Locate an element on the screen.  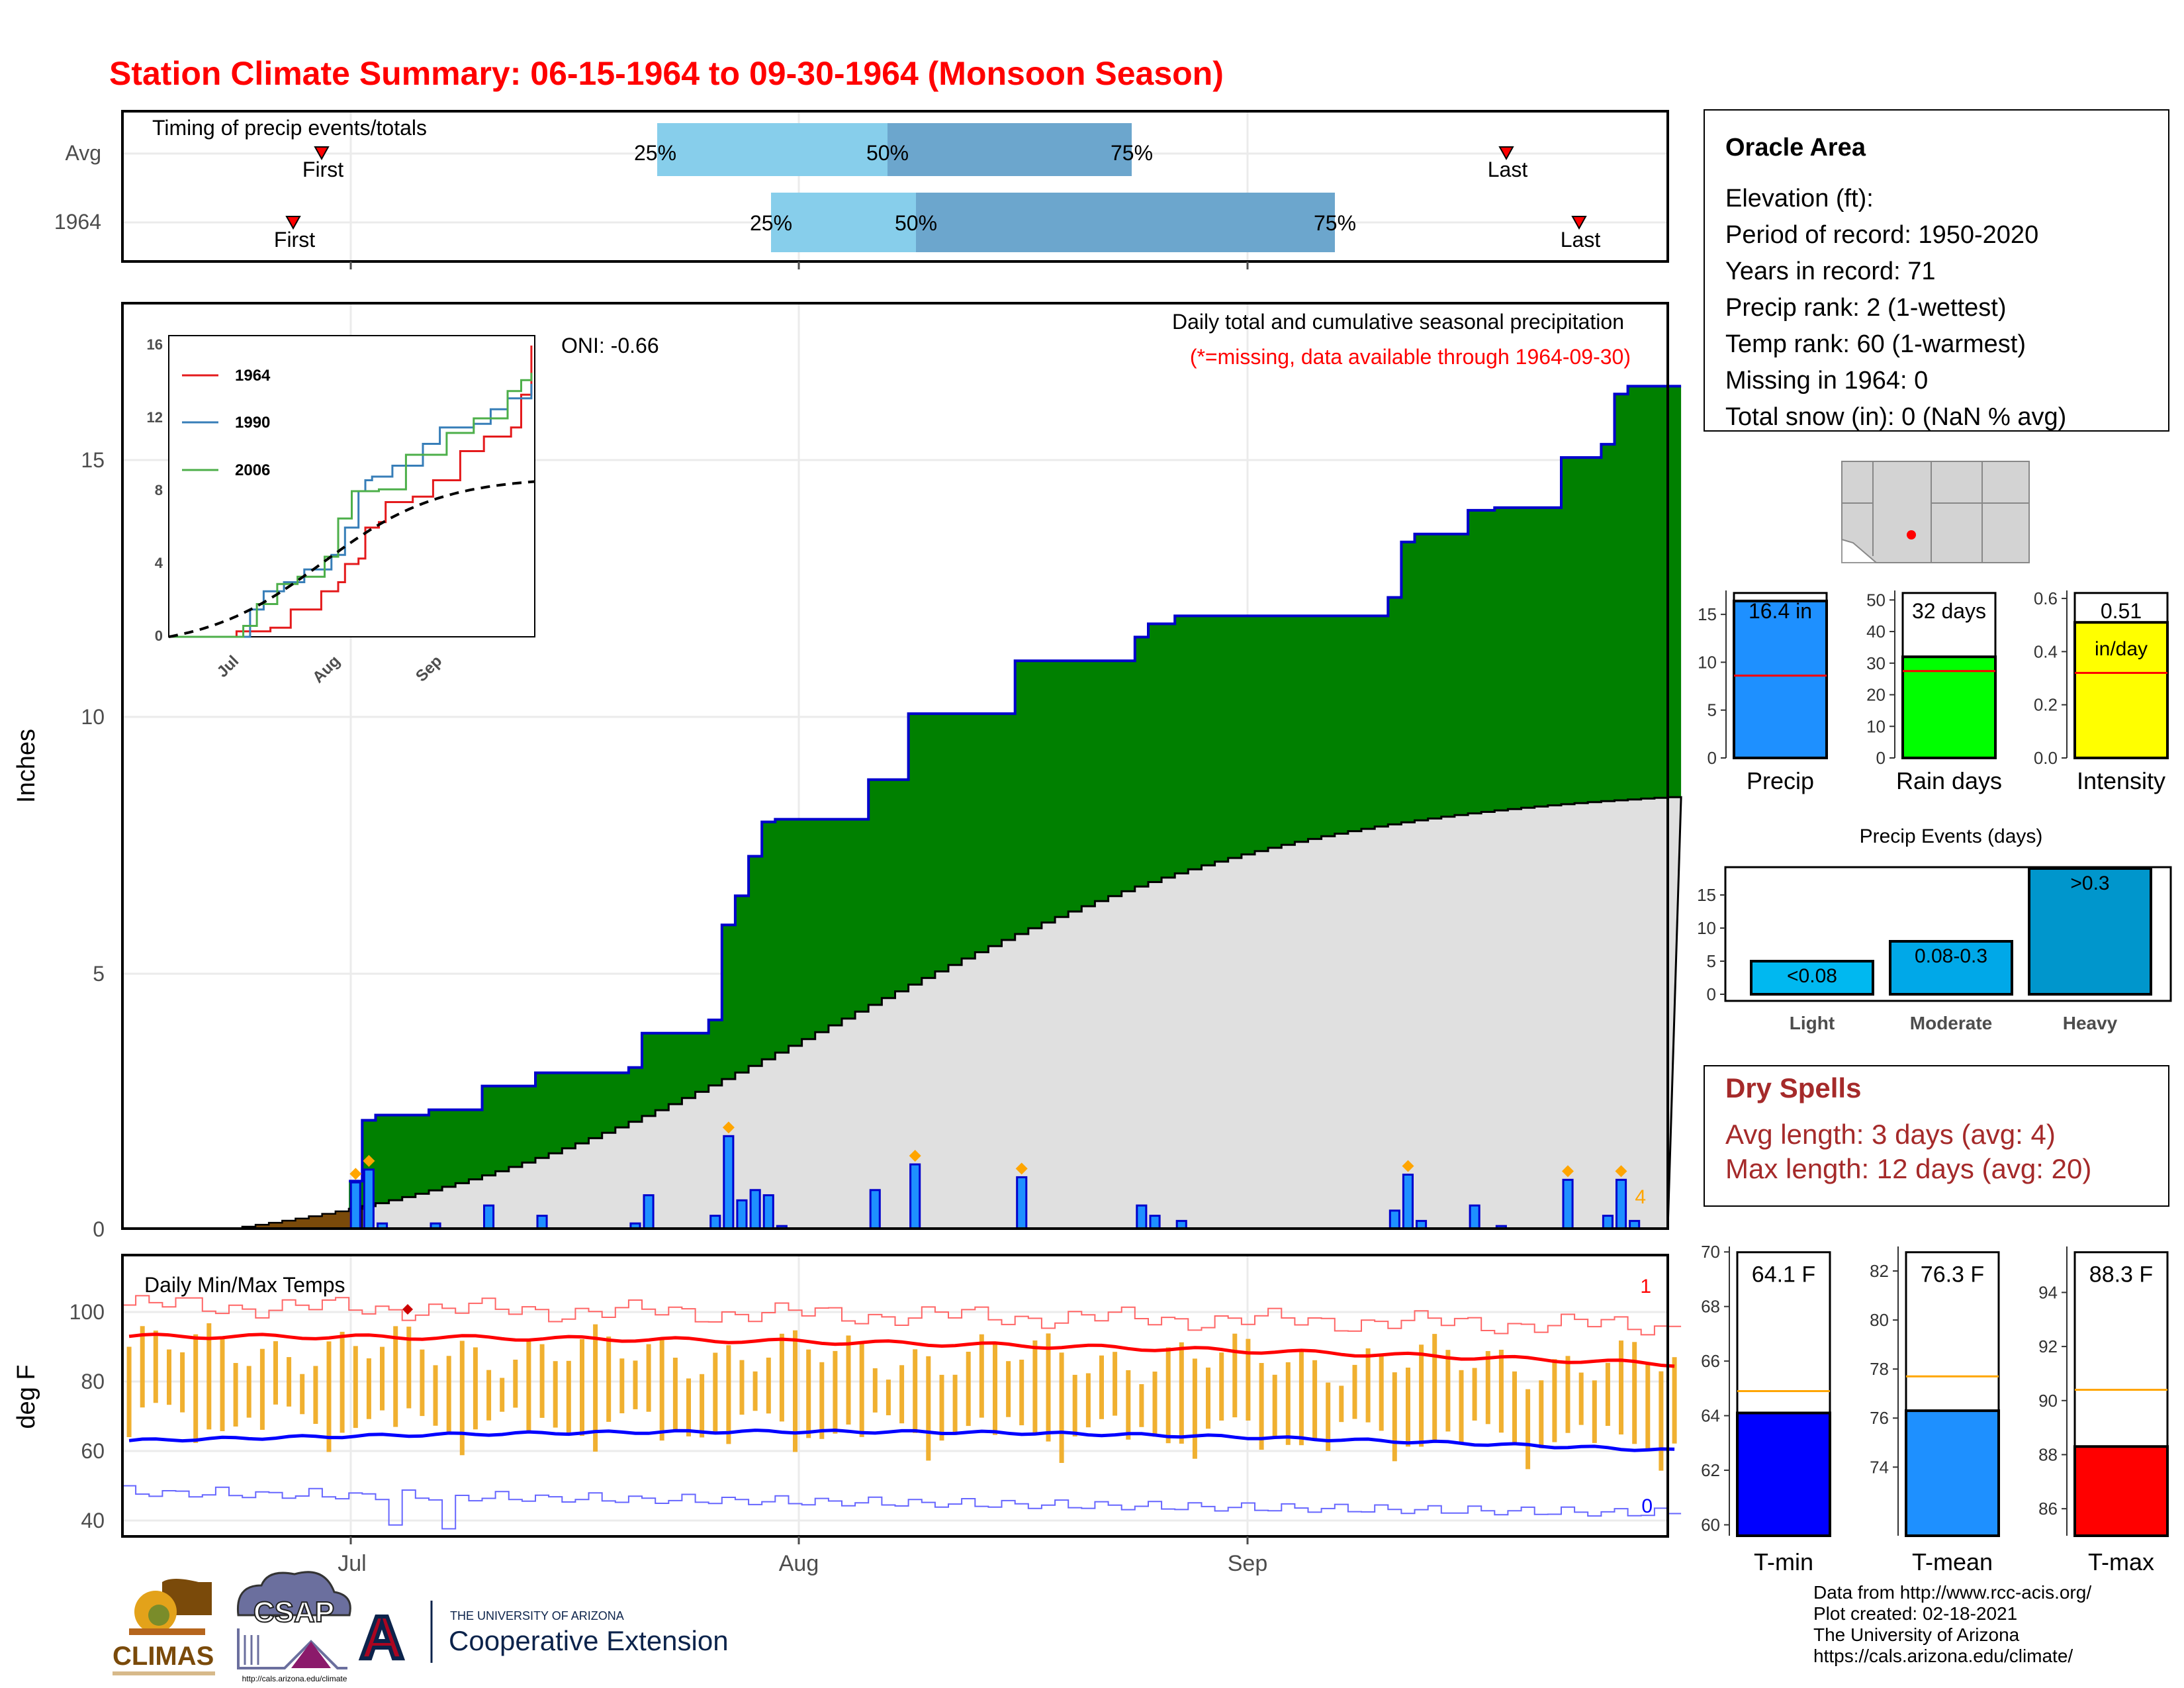
events-category-0: Light is located at coordinates (1812, 1023).